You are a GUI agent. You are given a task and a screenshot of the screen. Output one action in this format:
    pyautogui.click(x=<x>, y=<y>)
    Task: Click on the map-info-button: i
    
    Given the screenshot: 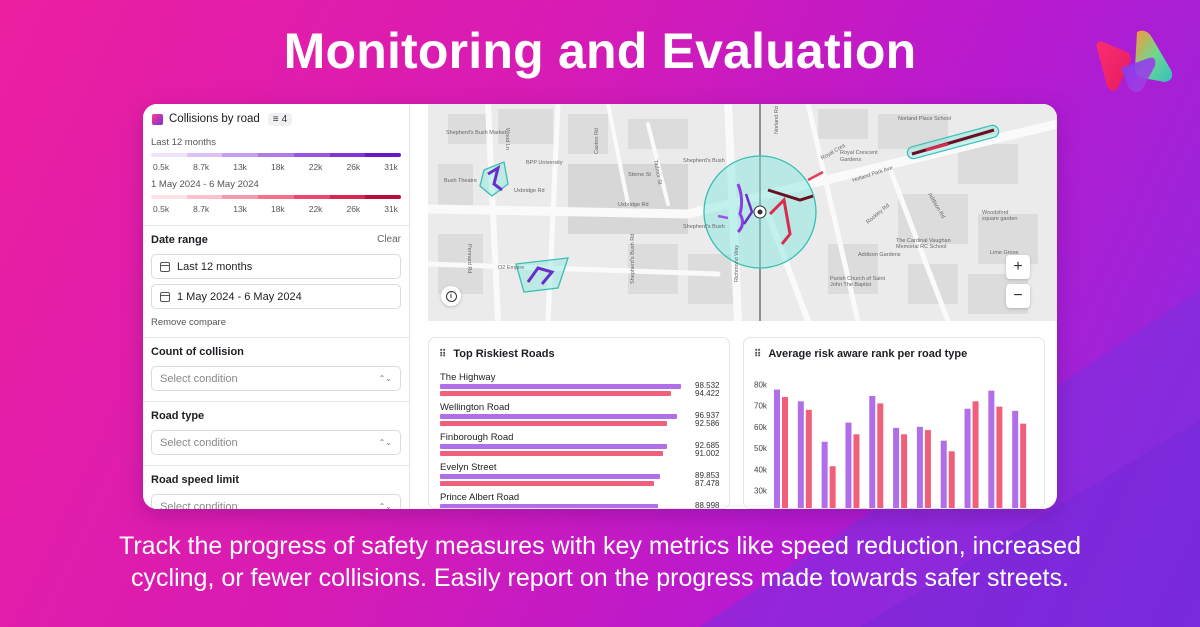 What is the action you would take?
    pyautogui.click(x=451, y=296)
    